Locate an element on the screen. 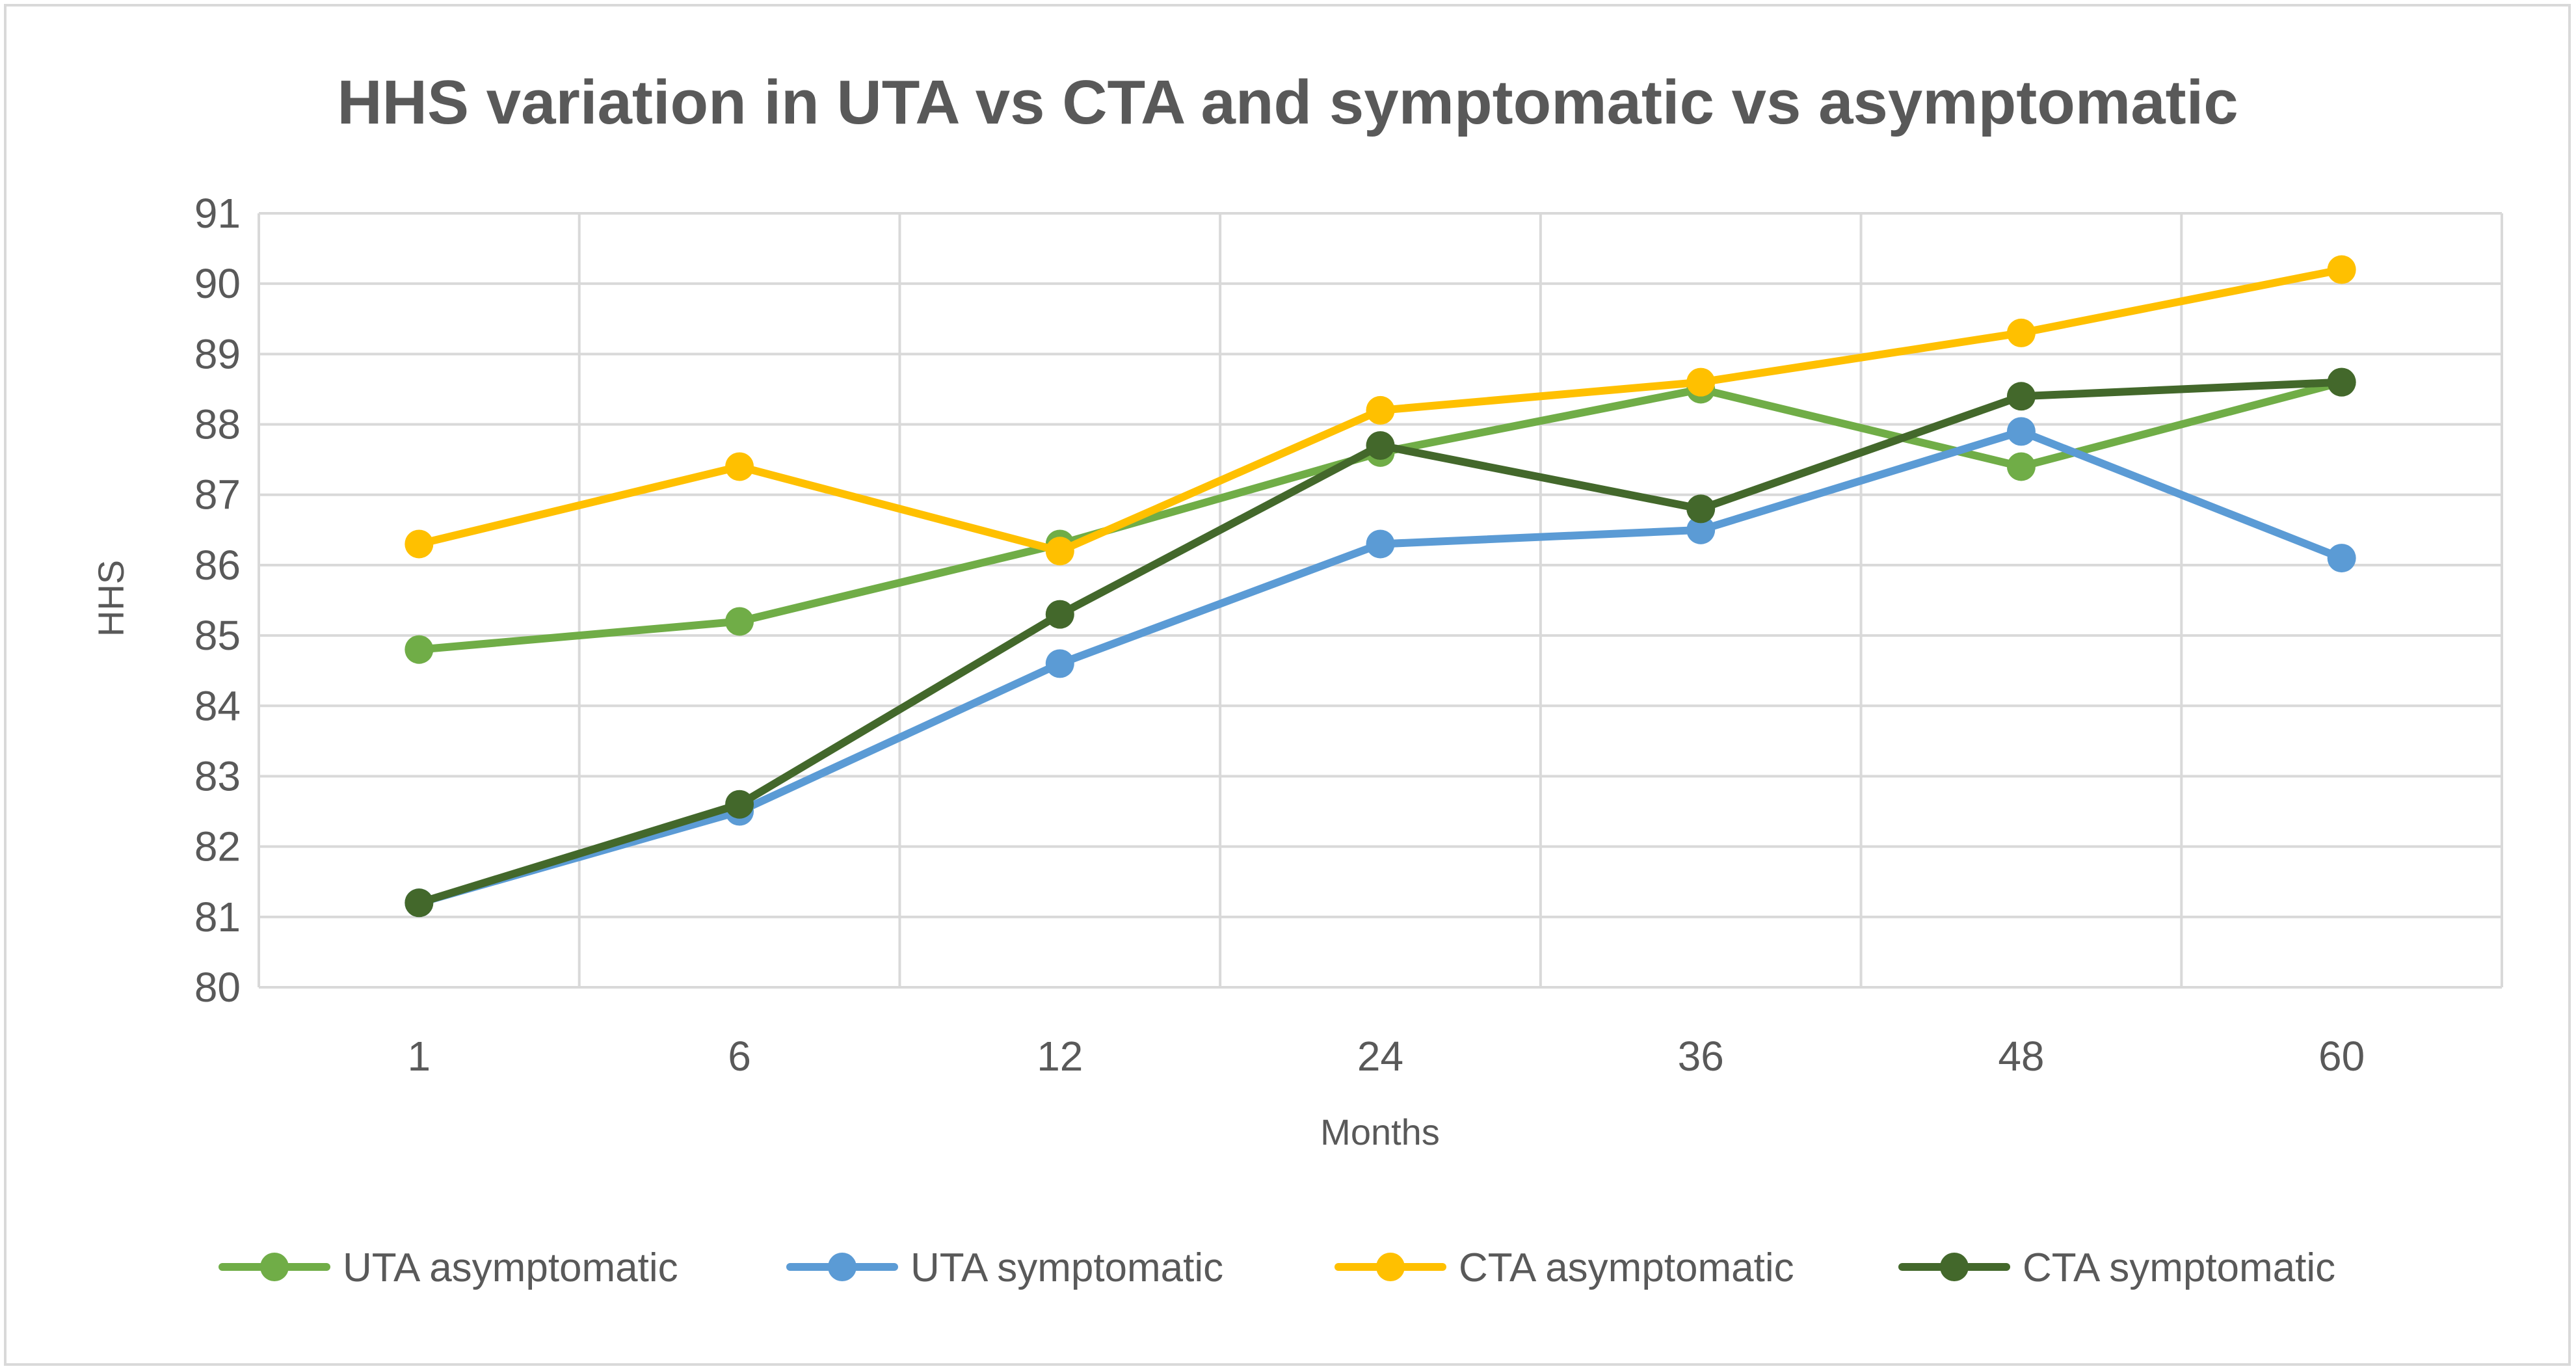 The width and height of the screenshot is (2576, 1371). legend-item: CTA asymptomatic is located at coordinates (1564, 1267).